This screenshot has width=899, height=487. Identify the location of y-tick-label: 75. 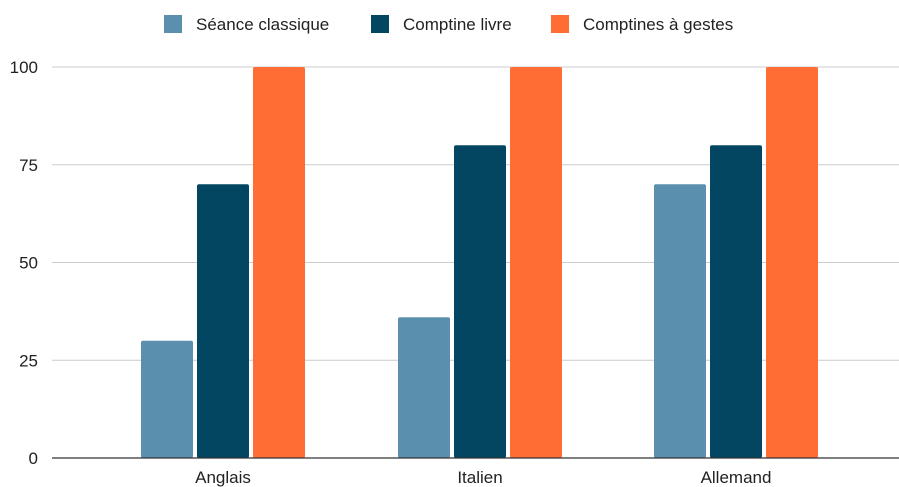
(28, 165).